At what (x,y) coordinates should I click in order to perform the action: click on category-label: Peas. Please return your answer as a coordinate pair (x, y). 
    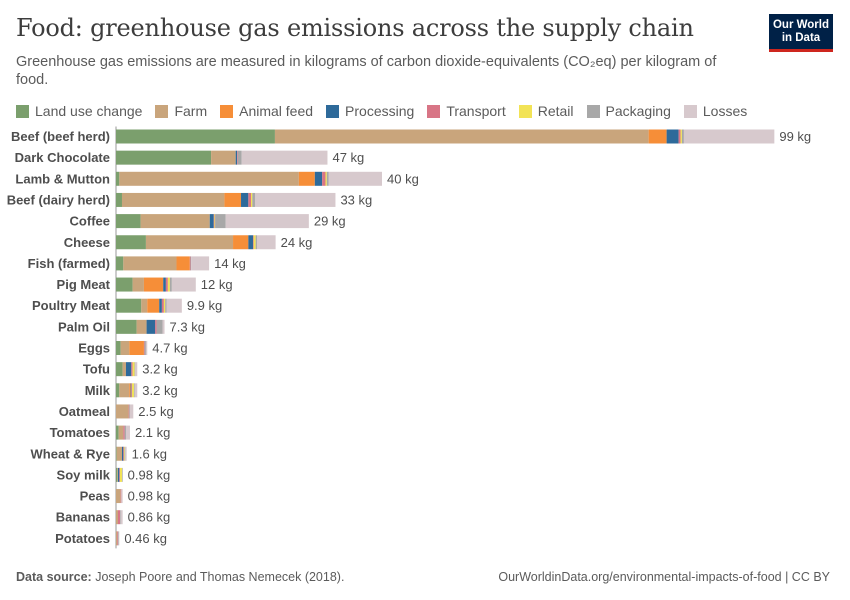
    Looking at the image, I should click on (95, 496).